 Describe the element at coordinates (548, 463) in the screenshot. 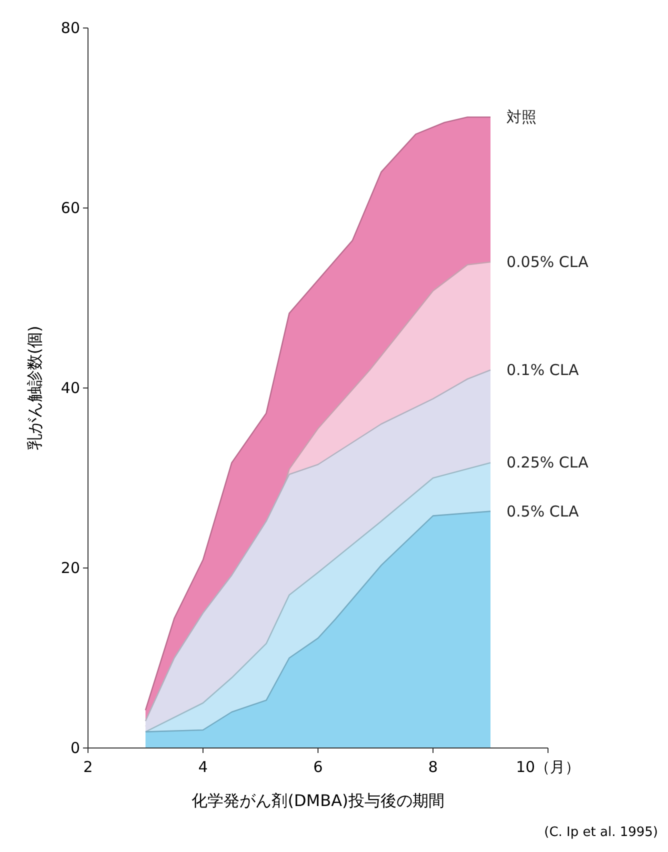

I see `series-label: 0.25% CLA` at that location.